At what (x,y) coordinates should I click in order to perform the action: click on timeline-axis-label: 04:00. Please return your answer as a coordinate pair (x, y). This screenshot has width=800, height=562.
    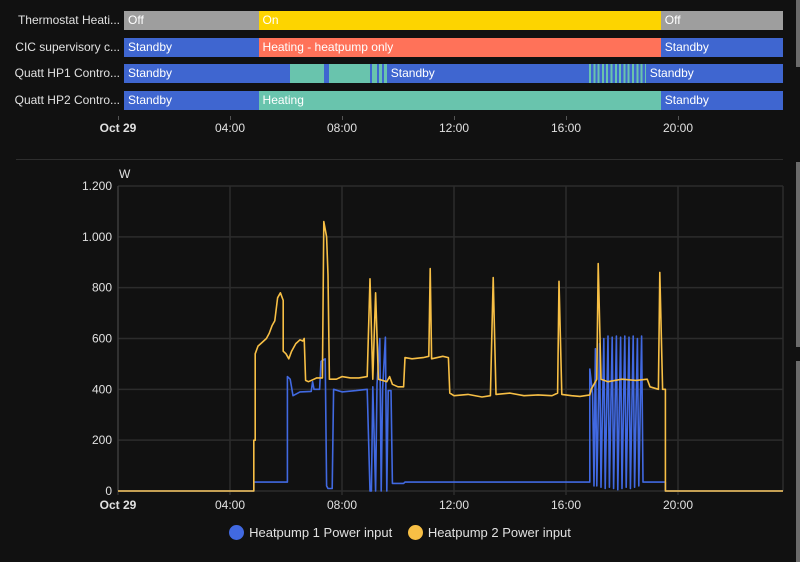
    Looking at the image, I should click on (230, 128).